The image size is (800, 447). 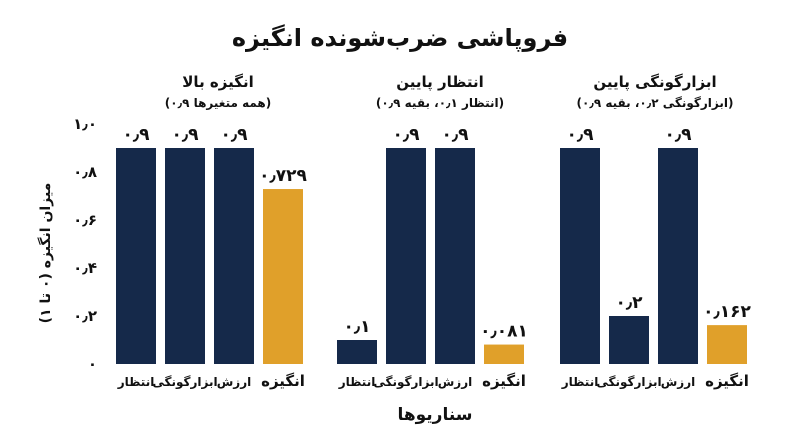 What do you see at coordinates (434, 415) in the screenshot?
I see `x-axis-label: سناریوها` at bounding box center [434, 415].